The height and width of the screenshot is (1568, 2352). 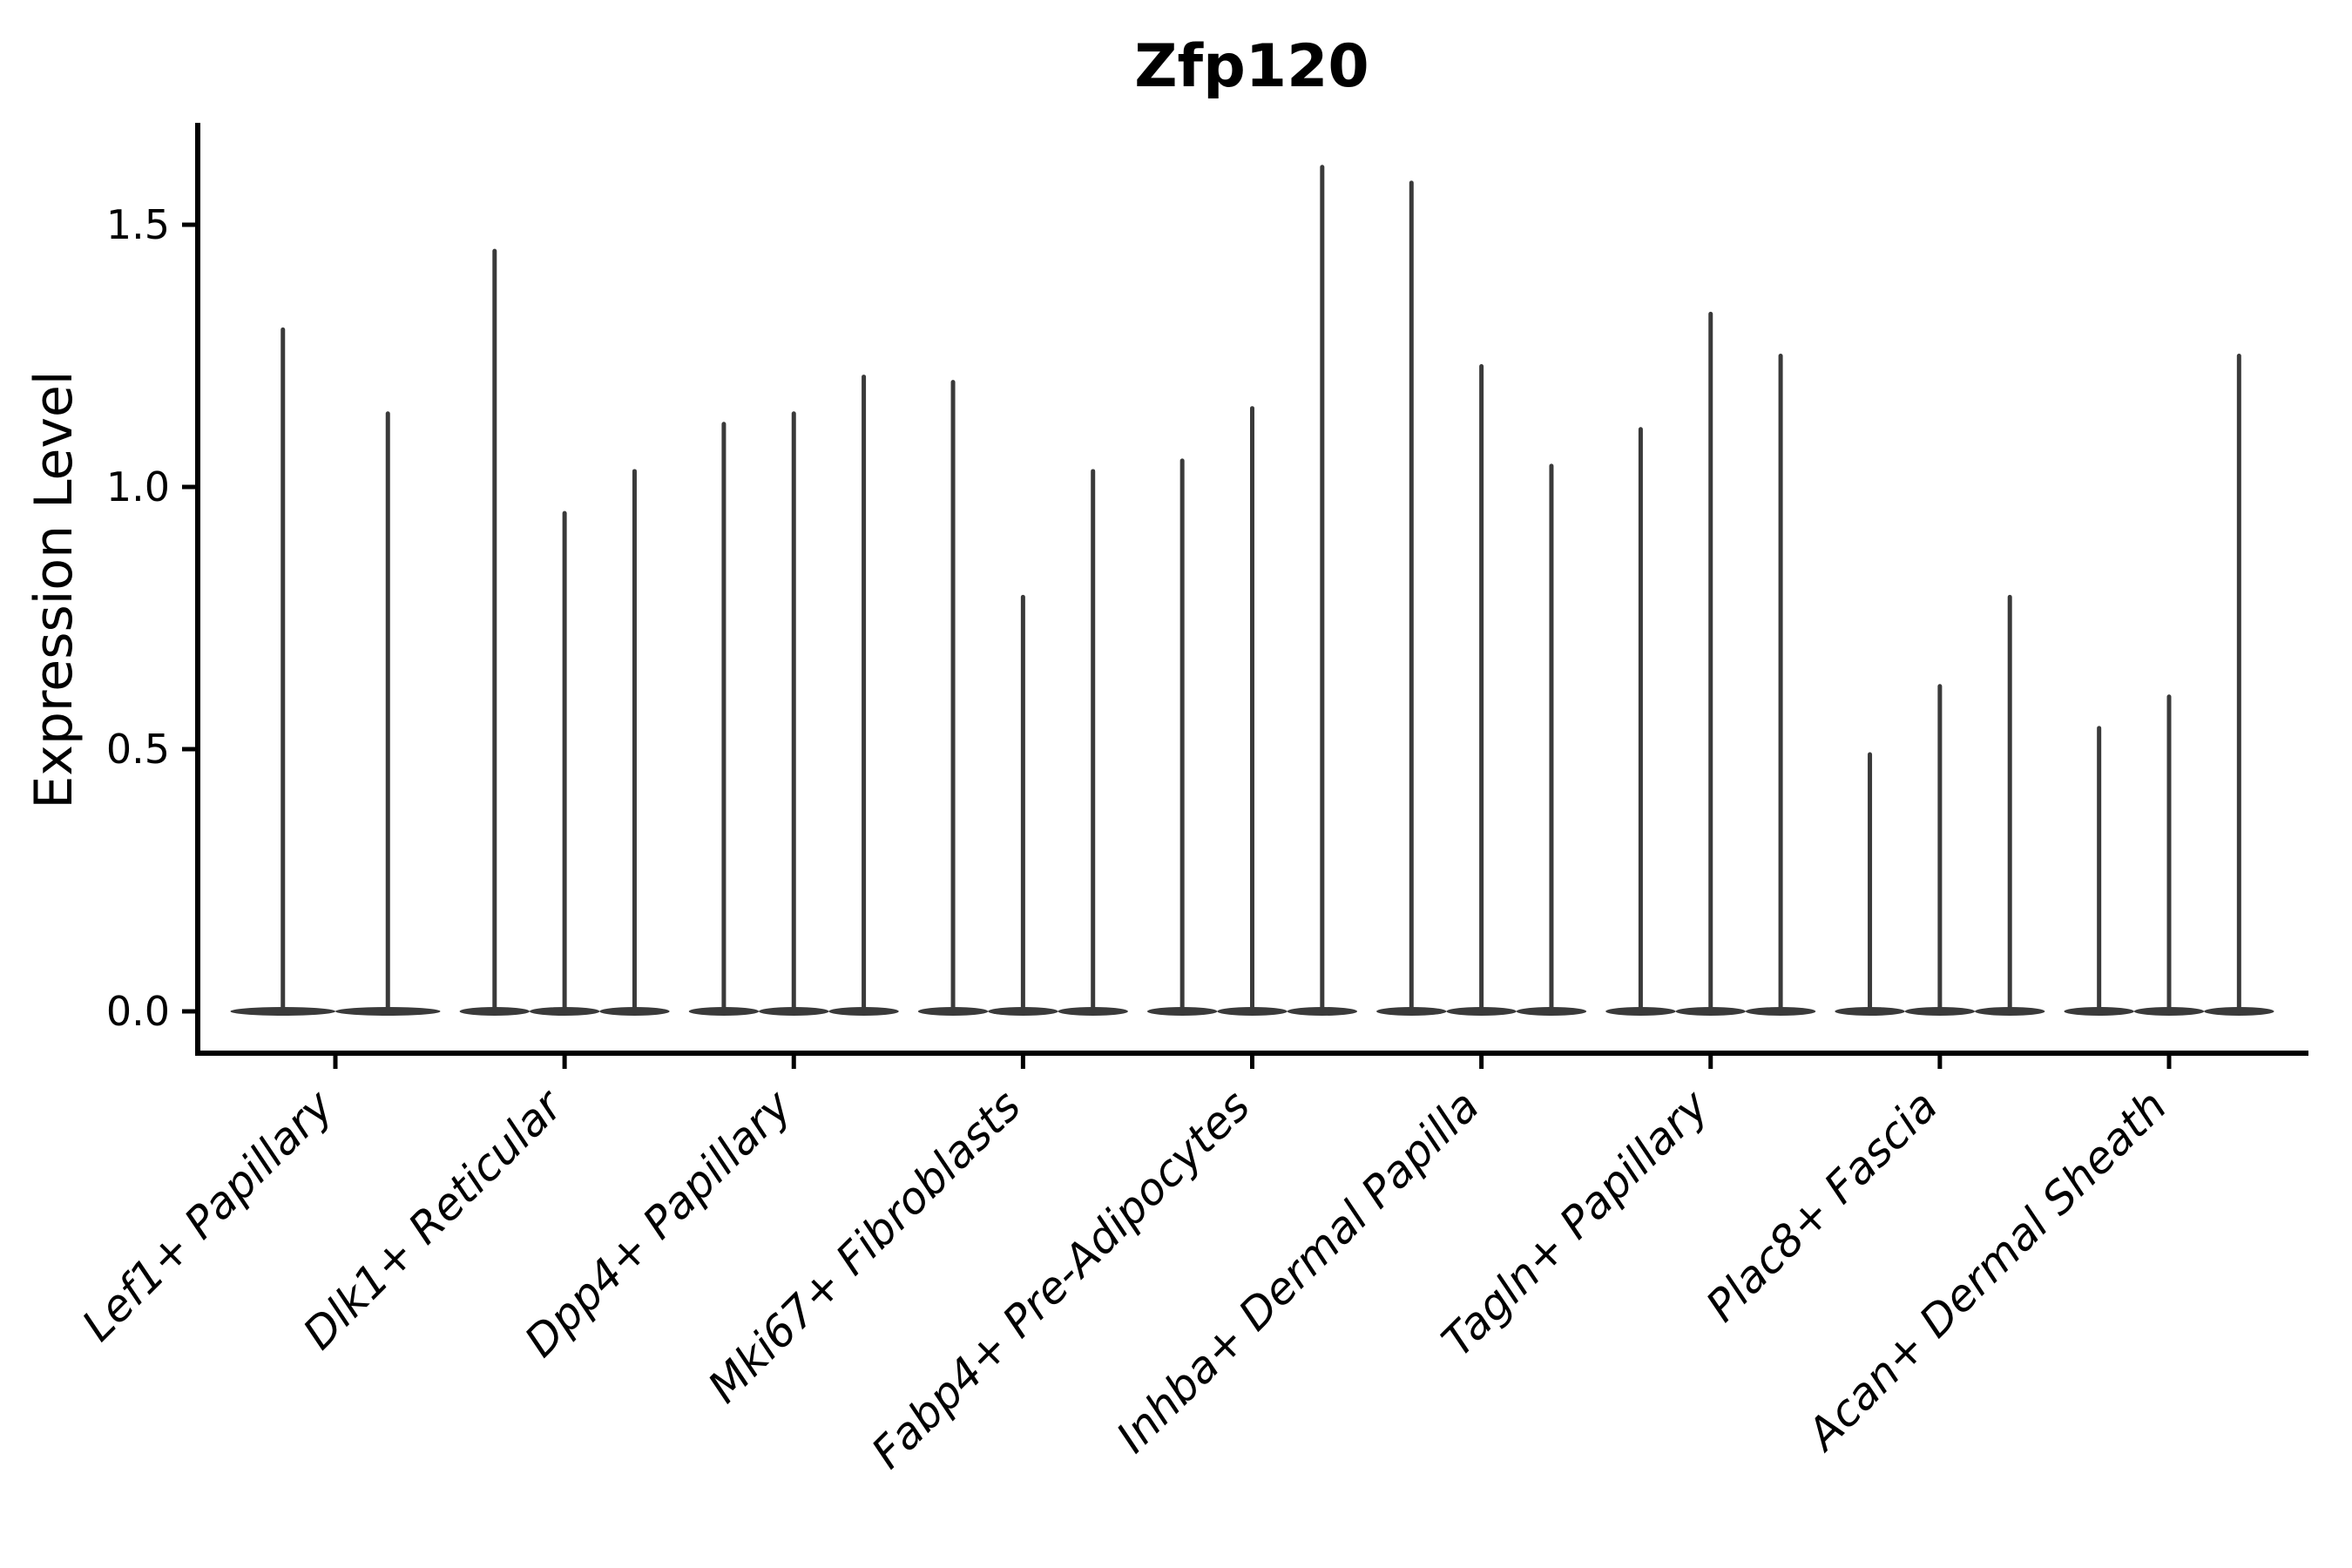 I want to click on x-tick-label: Acan+ Dermal Sheath, so click(x=1986, y=1270).